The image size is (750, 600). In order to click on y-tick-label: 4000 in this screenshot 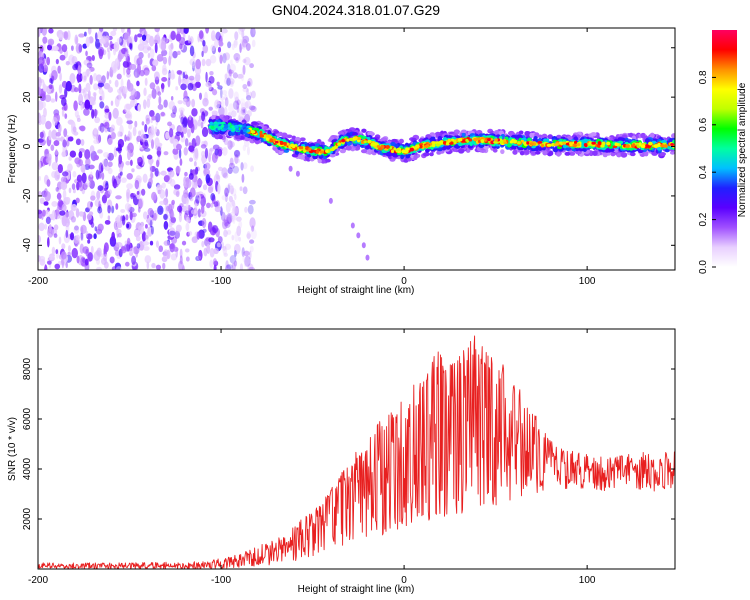, I will do `click(27, 468)`.